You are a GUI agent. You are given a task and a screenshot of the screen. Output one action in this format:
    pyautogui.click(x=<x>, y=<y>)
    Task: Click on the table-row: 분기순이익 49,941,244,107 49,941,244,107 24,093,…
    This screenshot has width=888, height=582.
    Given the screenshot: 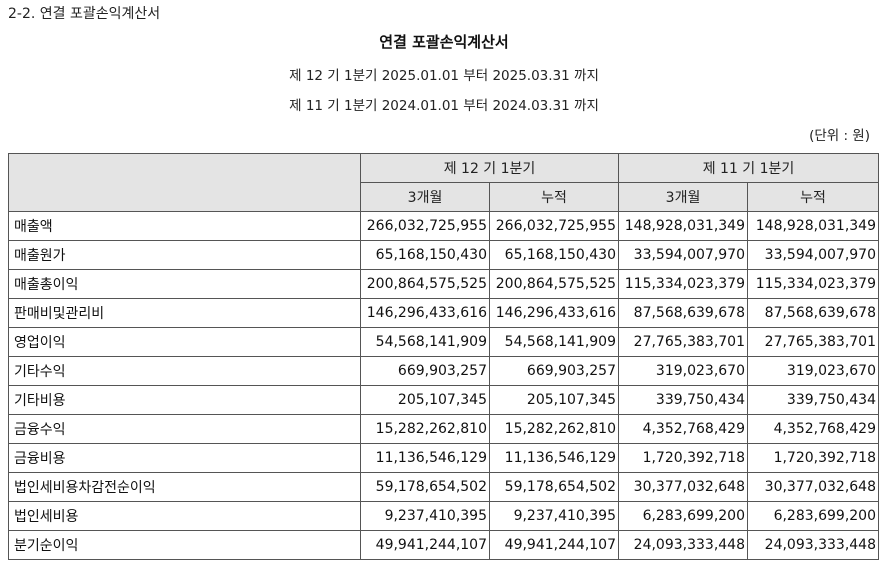 What is the action you would take?
    pyautogui.click(x=443, y=545)
    